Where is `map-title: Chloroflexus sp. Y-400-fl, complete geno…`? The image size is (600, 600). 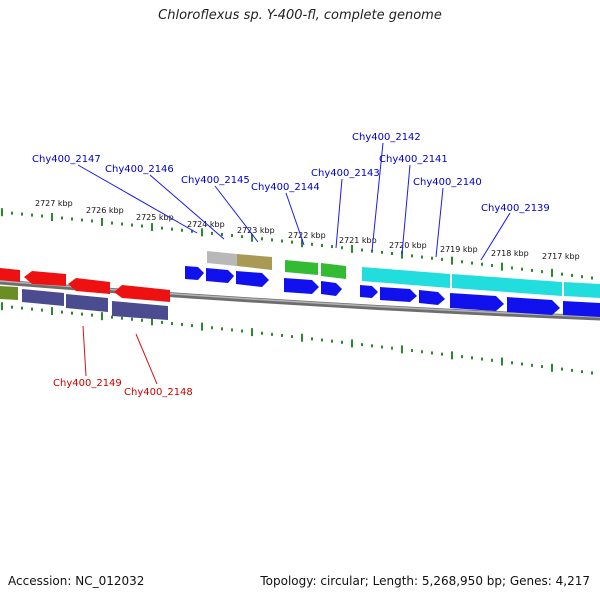
map-title: Chloroflexus sp. Y-400-fl, complete geno… is located at coordinates (300, 15).